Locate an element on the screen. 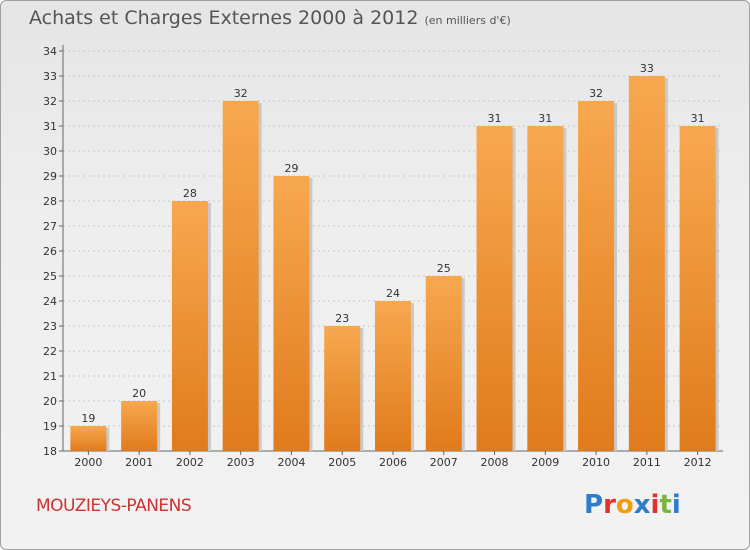  y-tick-label: 24 is located at coordinates (50, 301).